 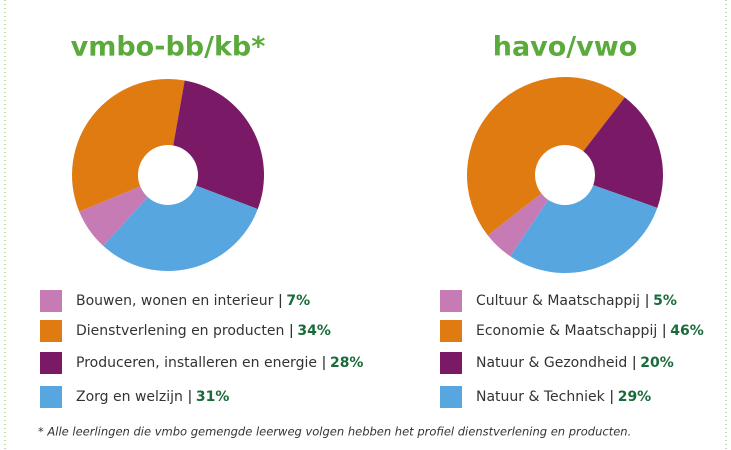 What do you see at coordinates (558, 301) in the screenshot?
I see `legend-label: Cultuur & Maatschappij` at bounding box center [558, 301].